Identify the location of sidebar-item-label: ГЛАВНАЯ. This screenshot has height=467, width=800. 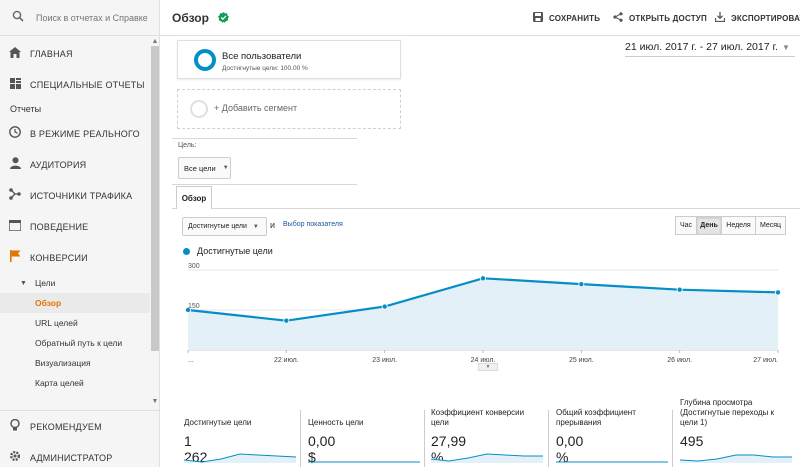
(51, 53).